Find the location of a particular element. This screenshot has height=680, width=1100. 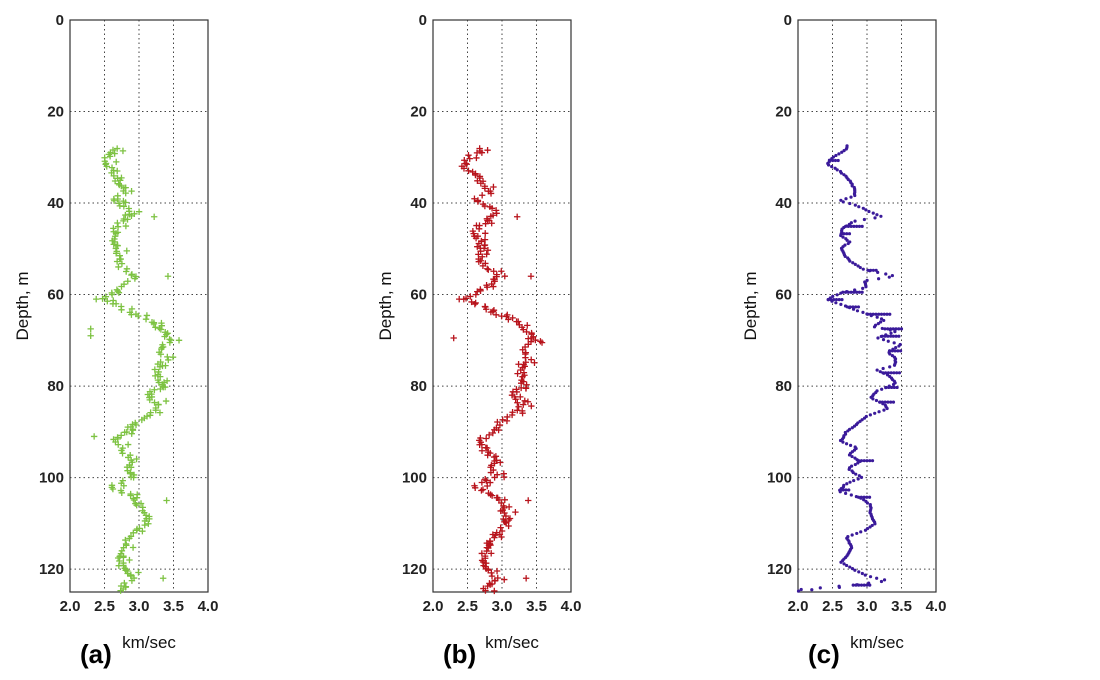

x-tick-label: 4.0 is located at coordinates (571, 606).